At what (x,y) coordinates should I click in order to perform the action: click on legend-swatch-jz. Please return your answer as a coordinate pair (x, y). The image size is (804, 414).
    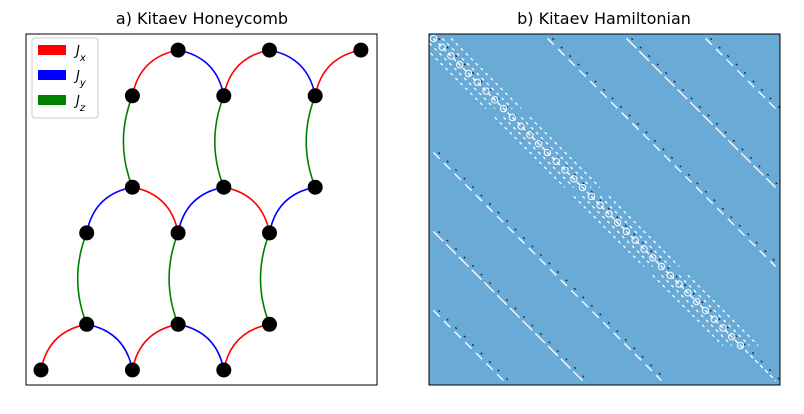
    Looking at the image, I should click on (52, 100).